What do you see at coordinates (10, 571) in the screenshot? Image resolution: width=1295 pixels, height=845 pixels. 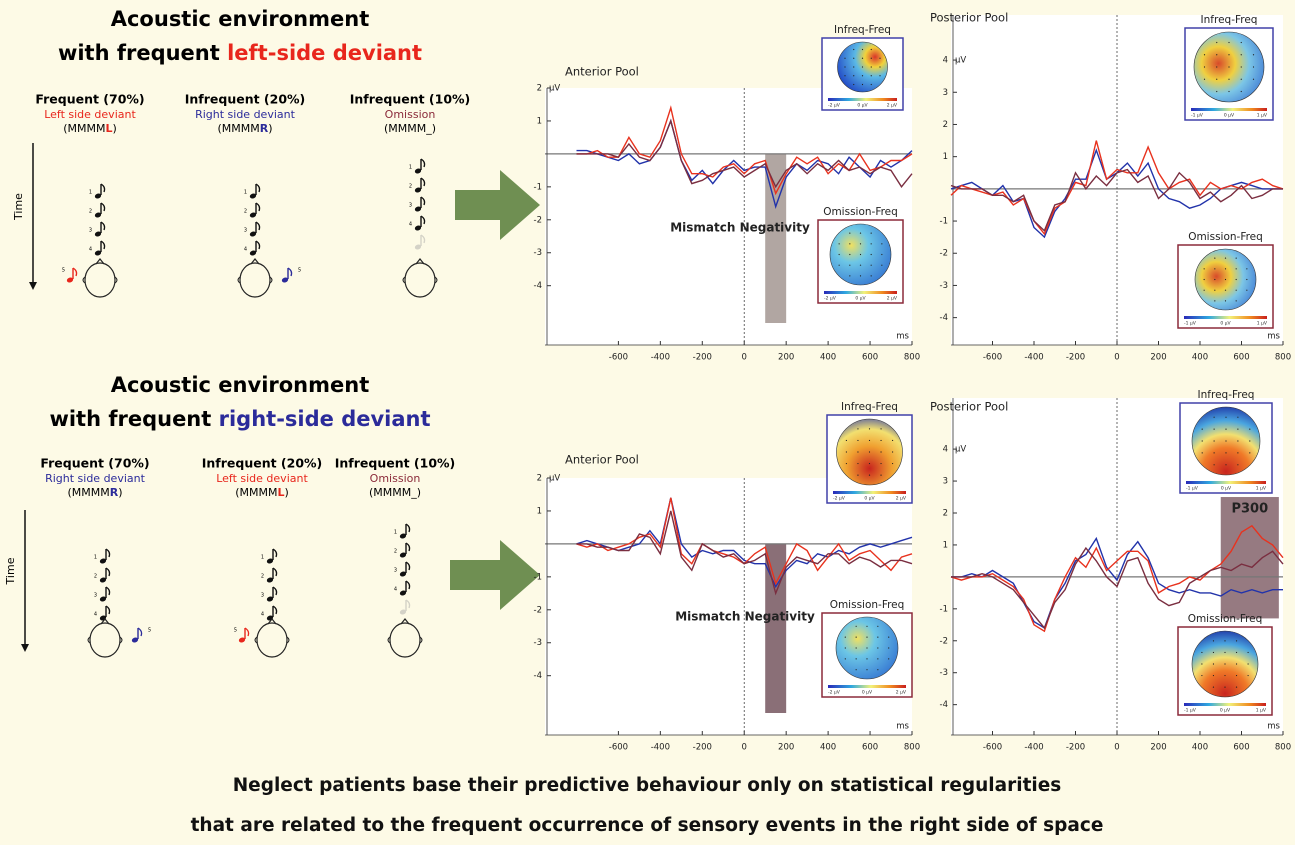 I see `time-label: Time` at bounding box center [10, 571].